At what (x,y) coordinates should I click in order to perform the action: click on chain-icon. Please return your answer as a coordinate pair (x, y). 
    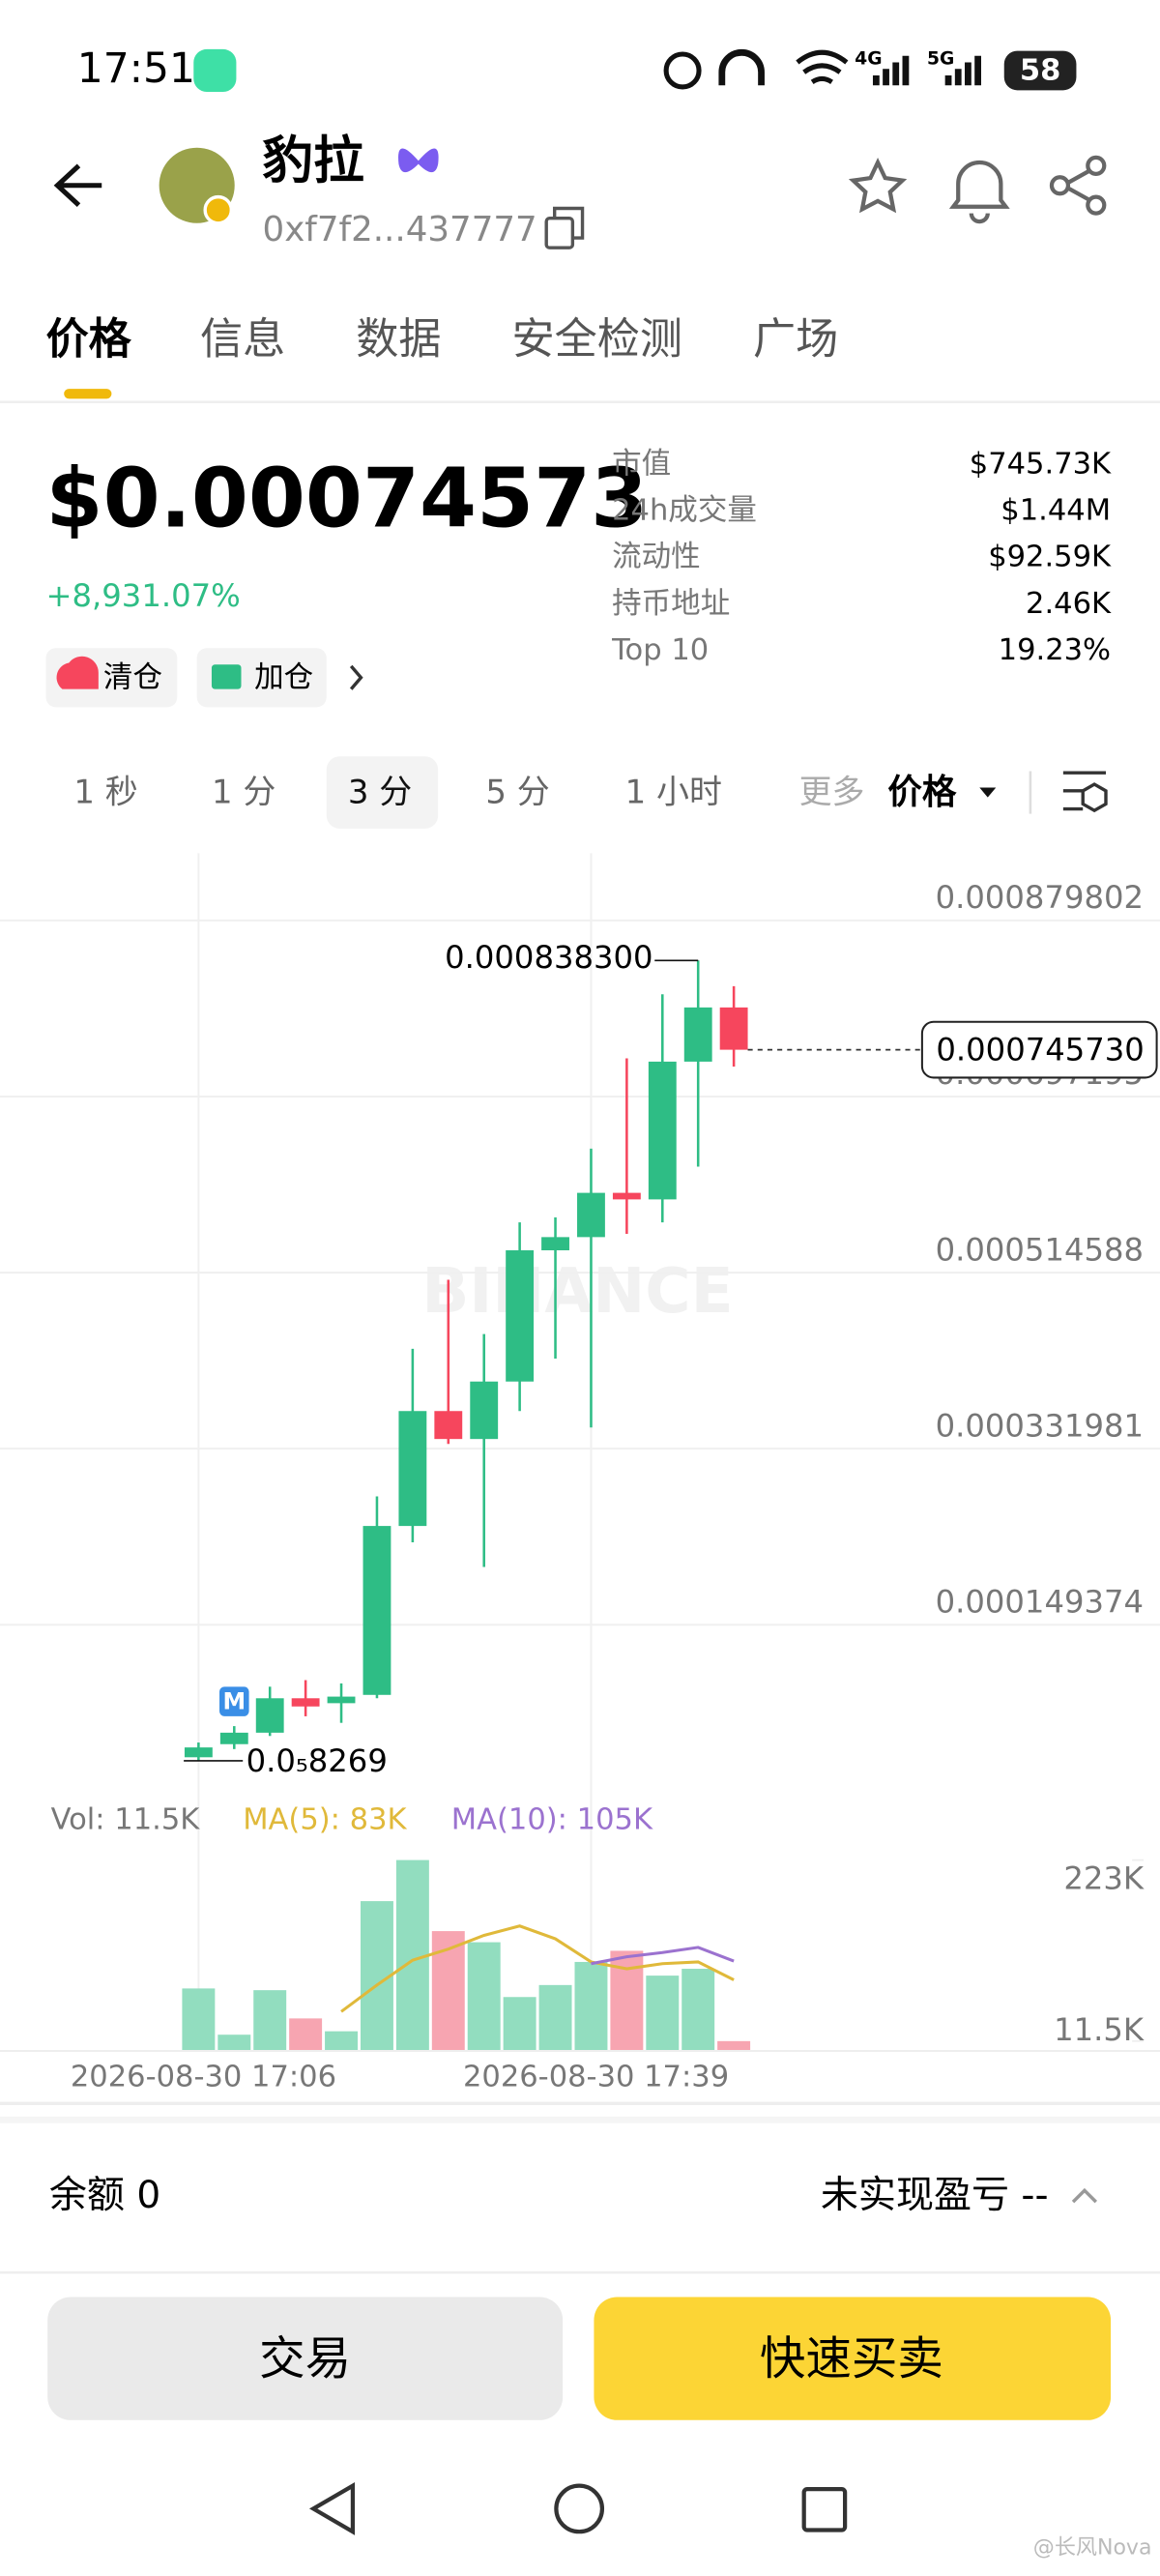
    Looking at the image, I should click on (419, 160).